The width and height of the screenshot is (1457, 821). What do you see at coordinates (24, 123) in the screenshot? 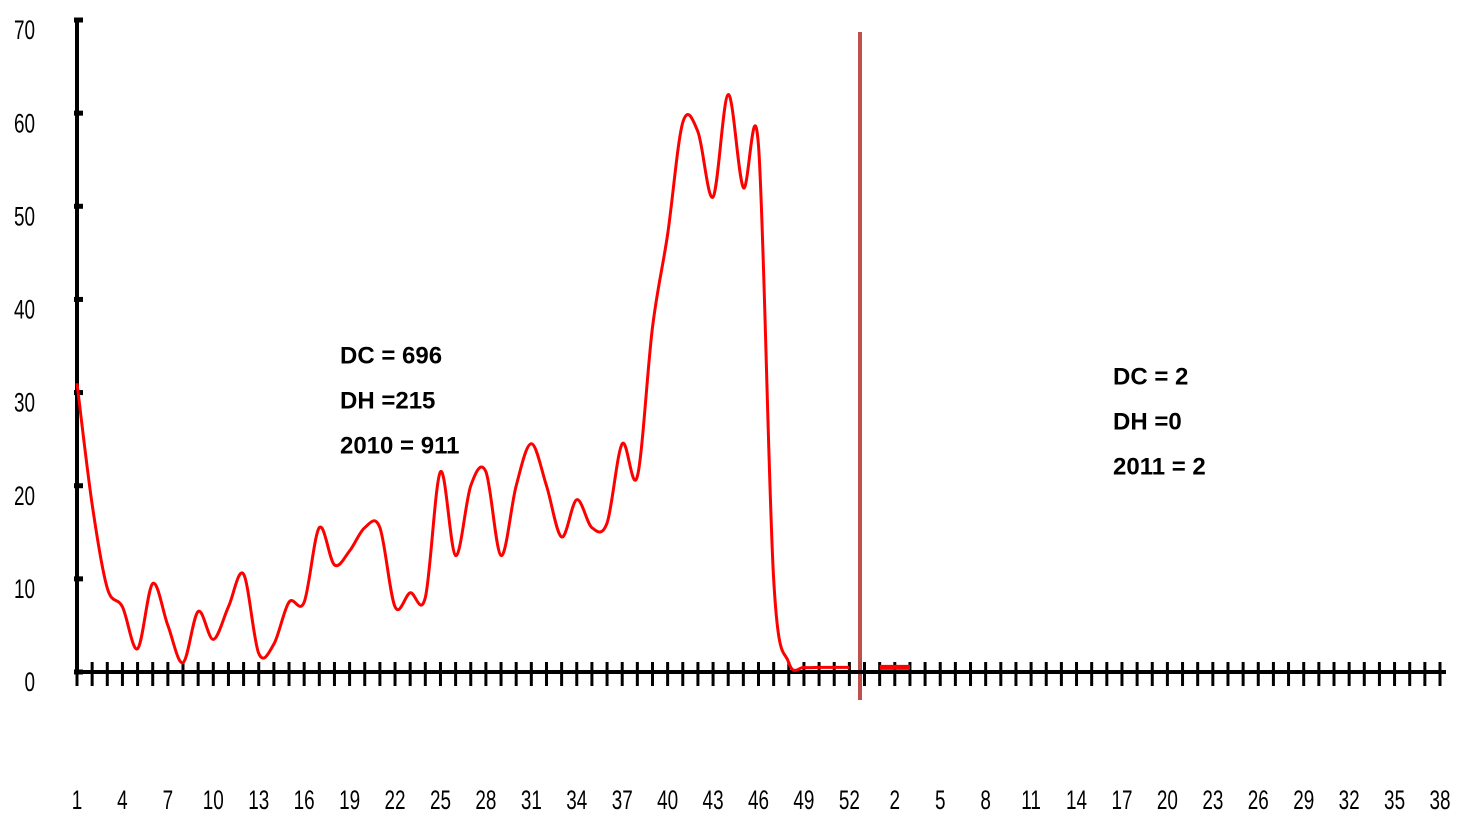
I see `y-tick-label: 60` at bounding box center [24, 123].